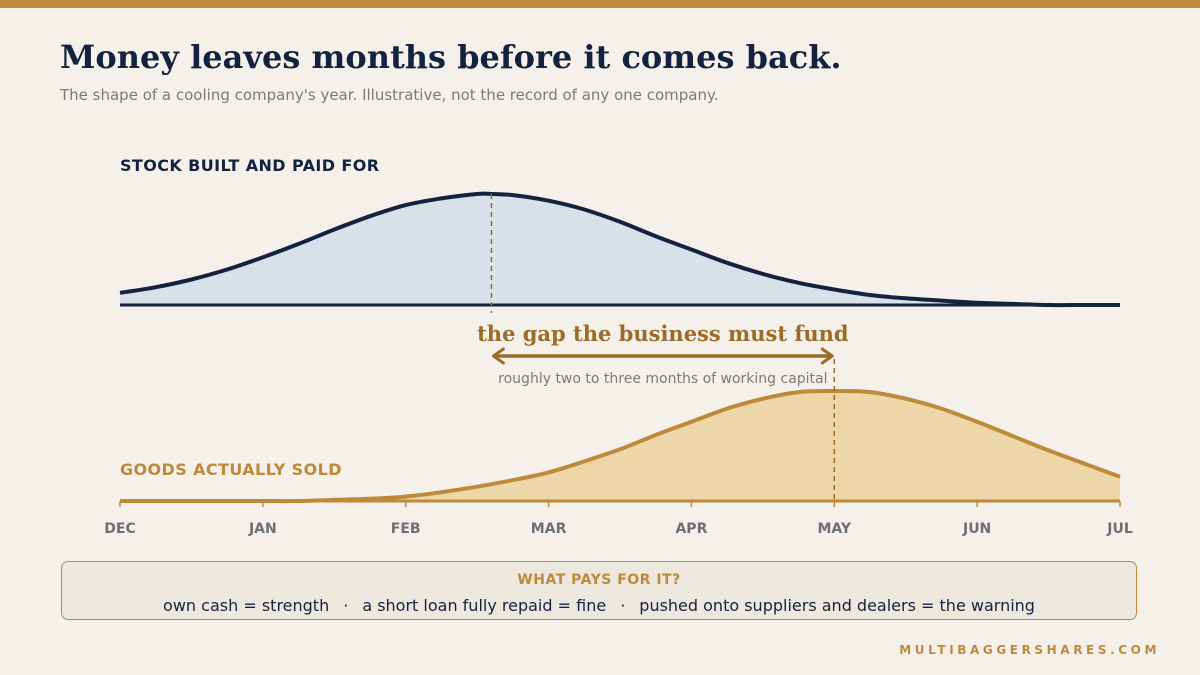  What do you see at coordinates (119, 529) in the screenshot?
I see `x-tick-label: DEC` at bounding box center [119, 529].